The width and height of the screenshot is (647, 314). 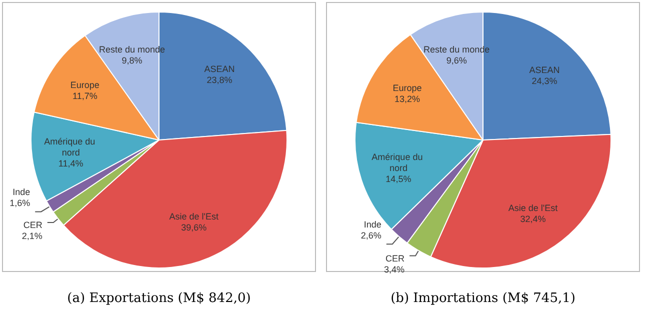 What do you see at coordinates (456, 61) in the screenshot?
I see `data-label: 9,6%` at bounding box center [456, 61].